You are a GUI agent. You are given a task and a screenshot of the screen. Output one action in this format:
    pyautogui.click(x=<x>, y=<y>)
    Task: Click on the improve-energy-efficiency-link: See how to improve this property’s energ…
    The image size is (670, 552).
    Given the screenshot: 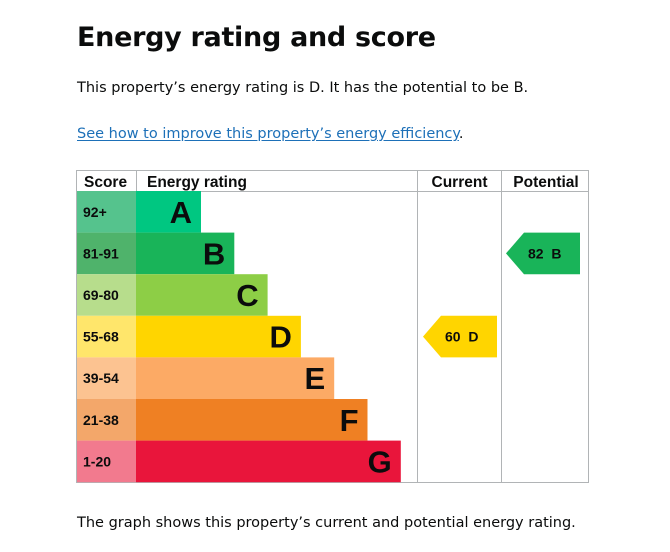 What is the action you would take?
    pyautogui.click(x=268, y=134)
    